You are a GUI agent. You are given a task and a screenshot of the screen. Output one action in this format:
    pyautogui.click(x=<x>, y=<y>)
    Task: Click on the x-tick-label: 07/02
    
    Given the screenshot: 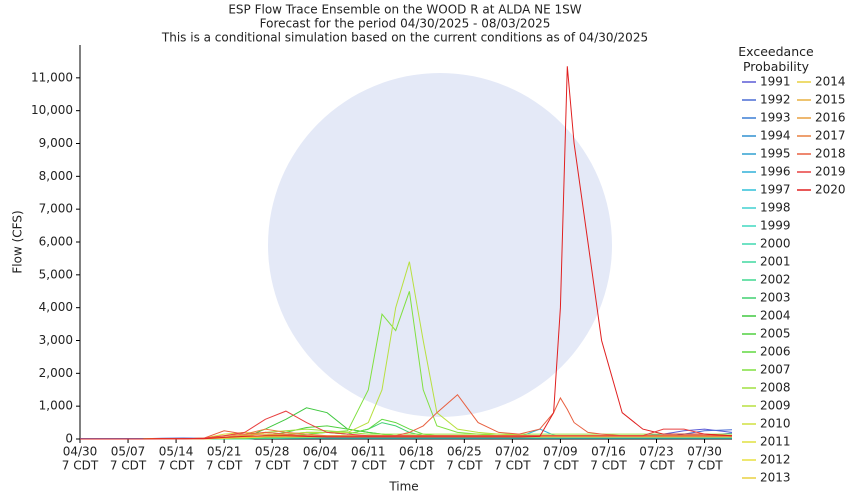 What is the action you would take?
    pyautogui.click(x=512, y=452)
    